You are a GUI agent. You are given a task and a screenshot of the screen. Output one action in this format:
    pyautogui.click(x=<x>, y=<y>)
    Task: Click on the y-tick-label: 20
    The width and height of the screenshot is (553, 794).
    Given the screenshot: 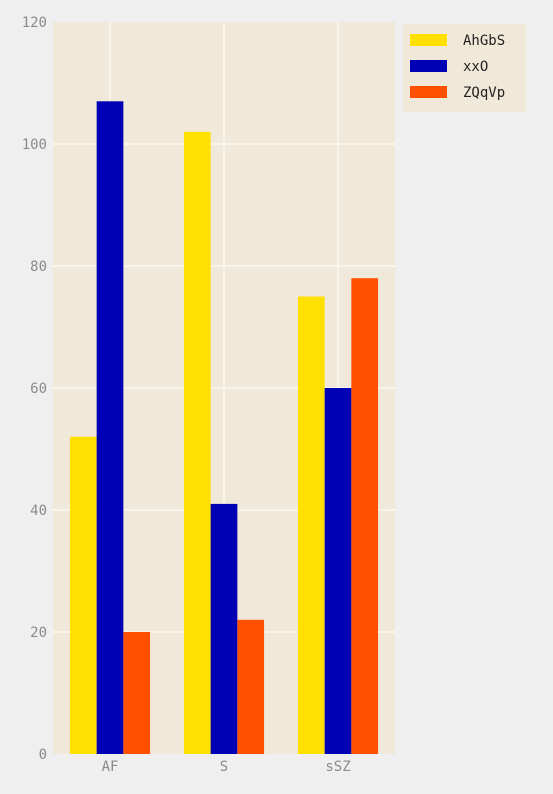 What is the action you would take?
    pyautogui.click(x=38, y=633)
    